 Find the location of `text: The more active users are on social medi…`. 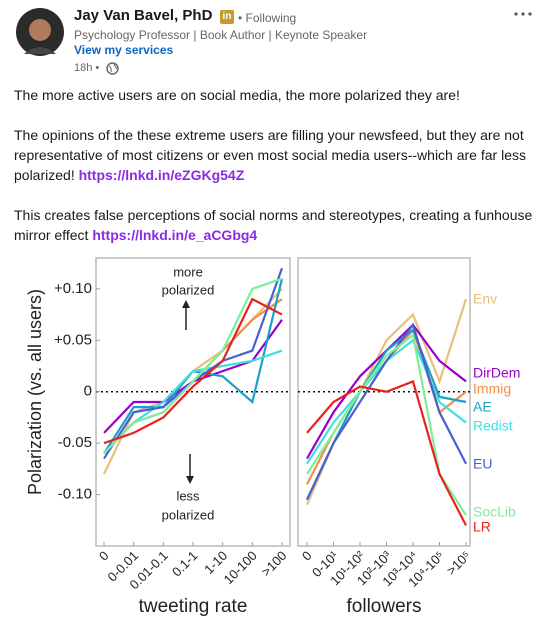

text: The more active users are on social medi… is located at coordinates (237, 95).